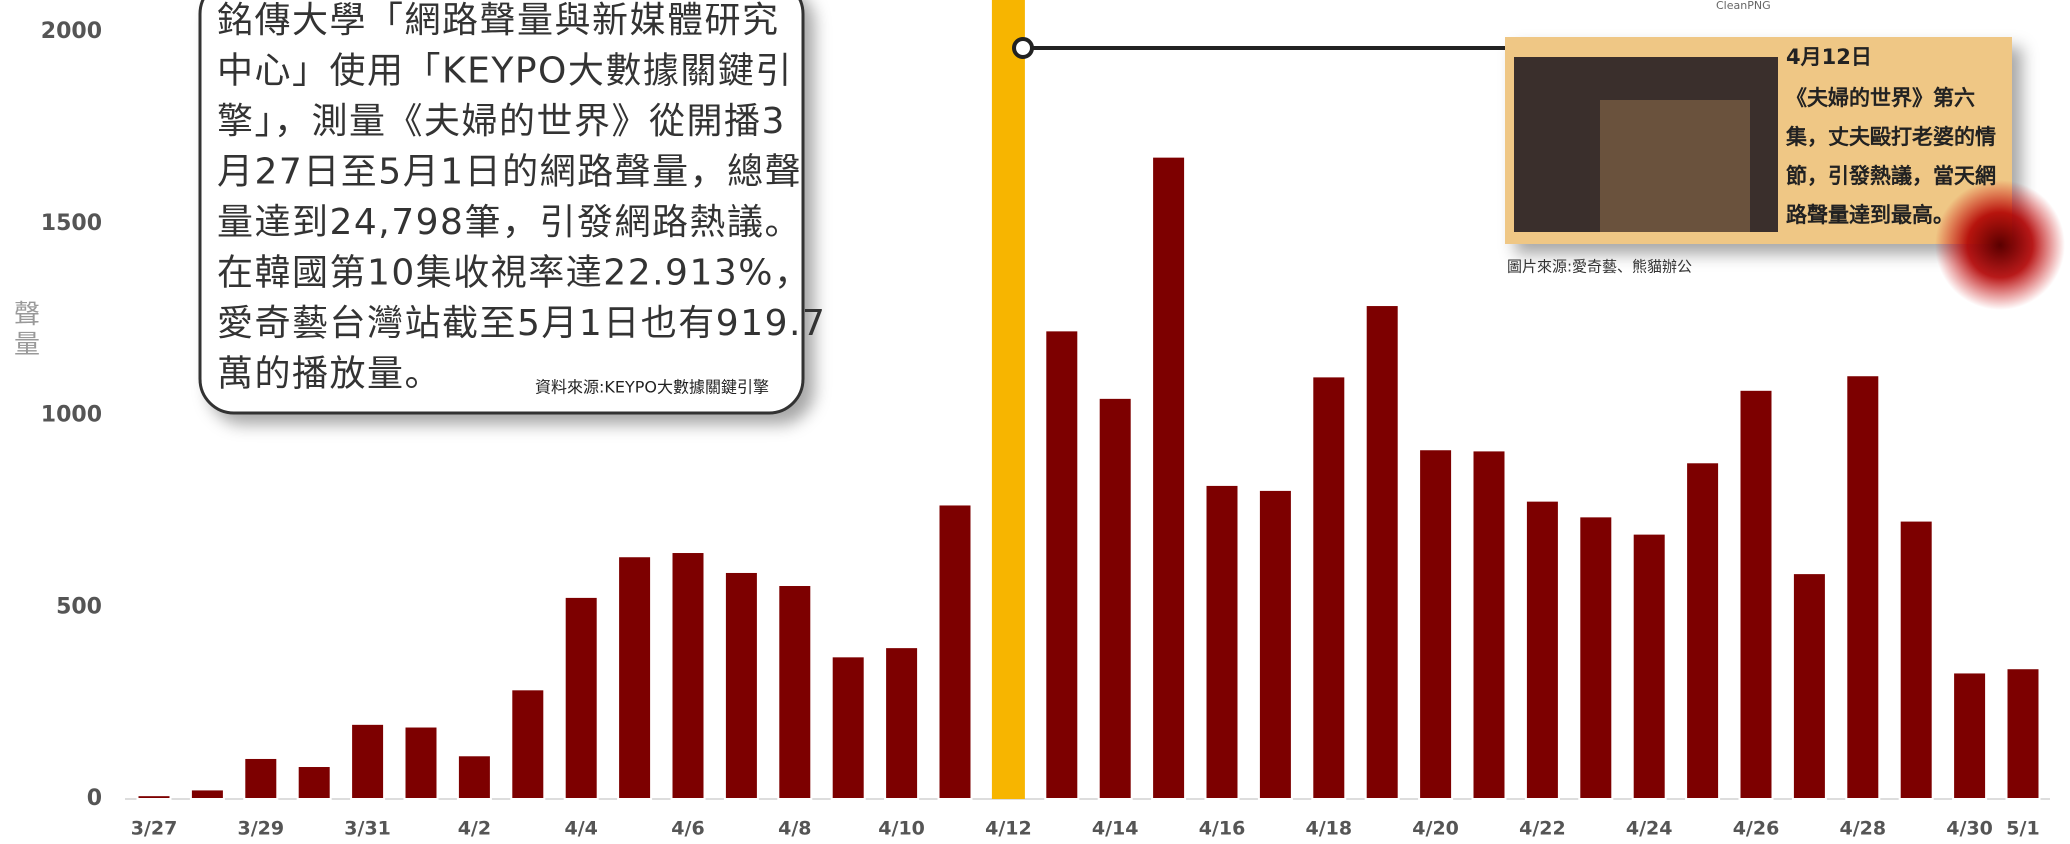 This screenshot has width=2070, height=844. Describe the element at coordinates (1675, 166) in the screenshot. I see `photo-figure` at that location.